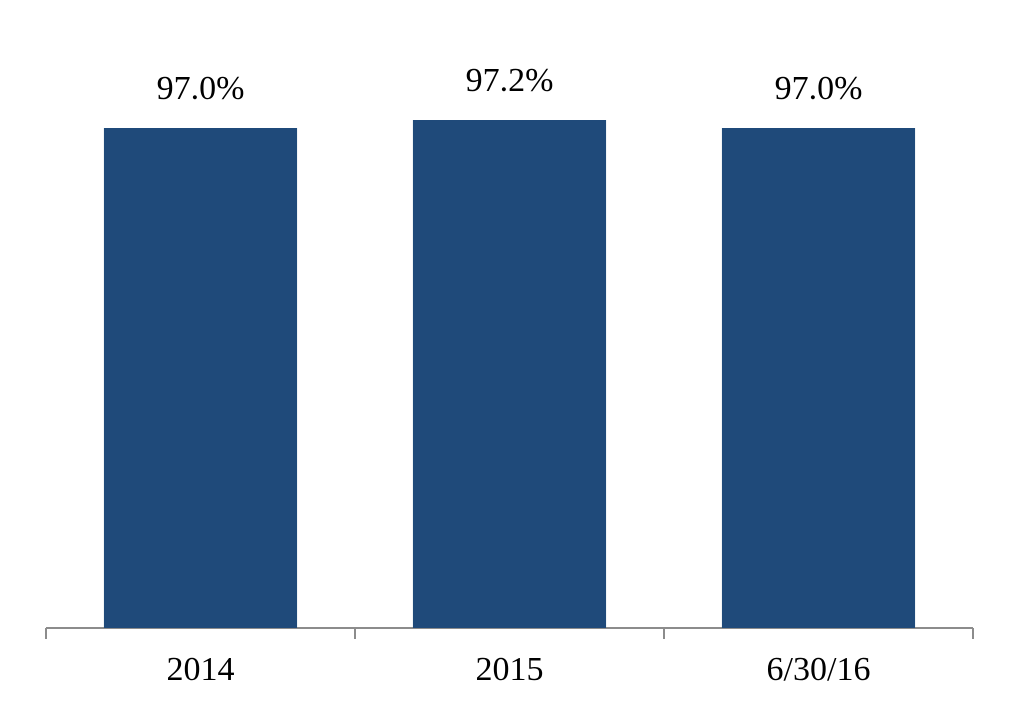 This screenshot has width=1019, height=719. I want to click on x-tick-label: 6/30/16, so click(819, 669).